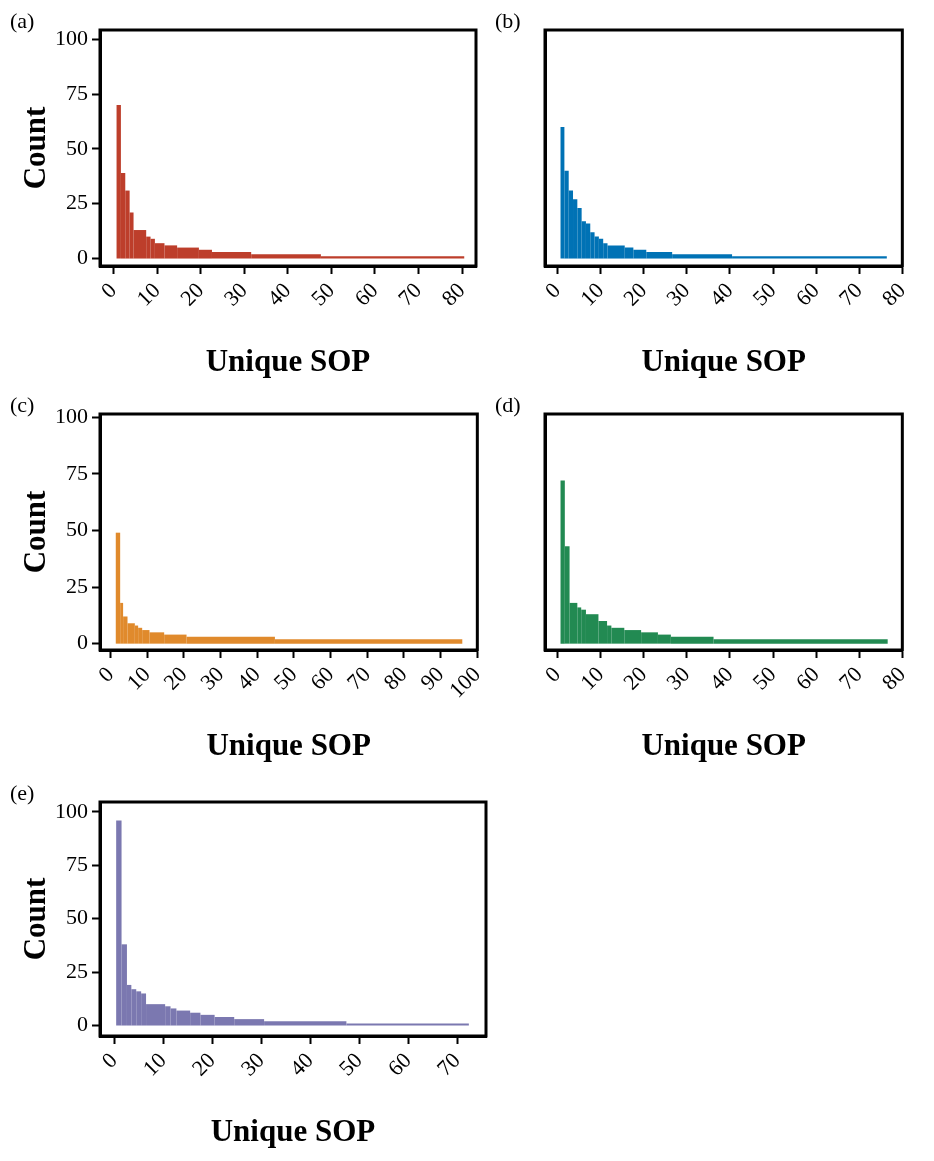 This screenshot has width=934, height=1161. I want to click on chart-title: (d), so click(508, 405).